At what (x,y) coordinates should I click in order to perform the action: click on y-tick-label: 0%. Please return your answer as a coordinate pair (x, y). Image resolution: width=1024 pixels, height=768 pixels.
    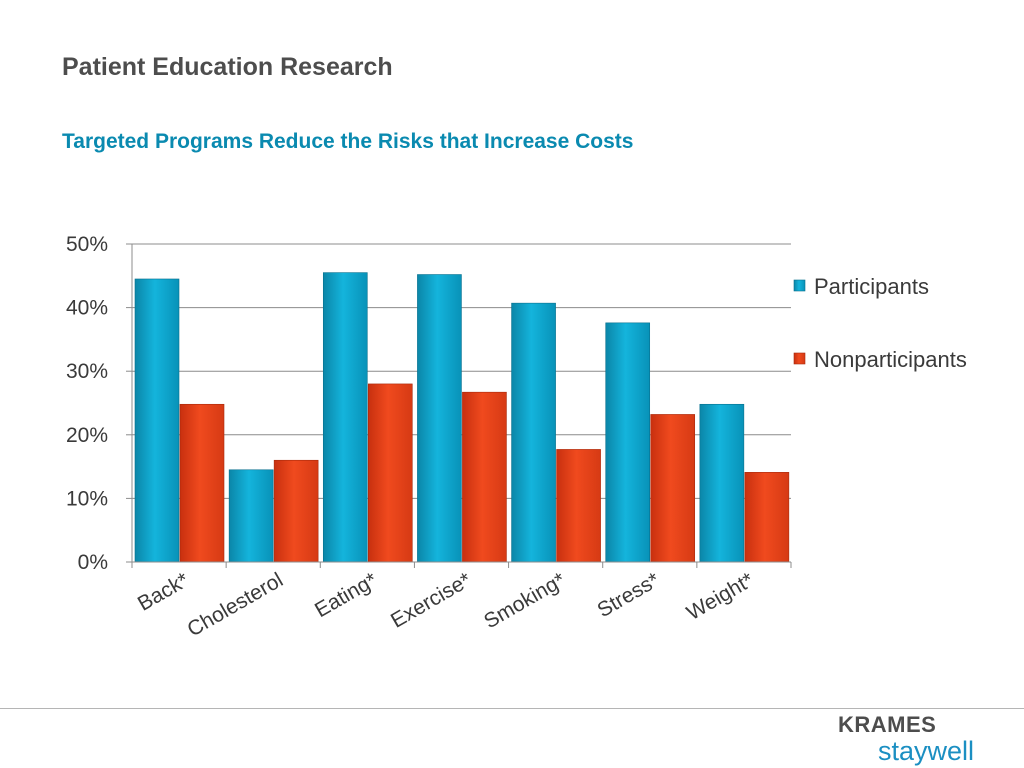
    Looking at the image, I should click on (93, 562).